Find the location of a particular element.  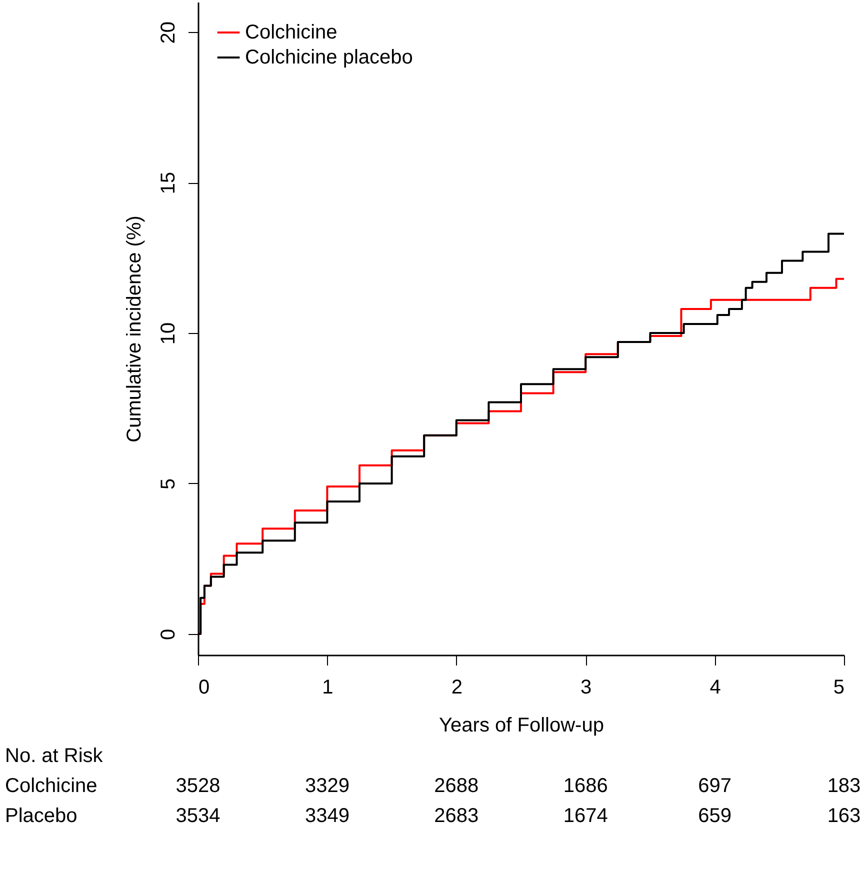

x-tick-label: 0 is located at coordinates (204, 687).